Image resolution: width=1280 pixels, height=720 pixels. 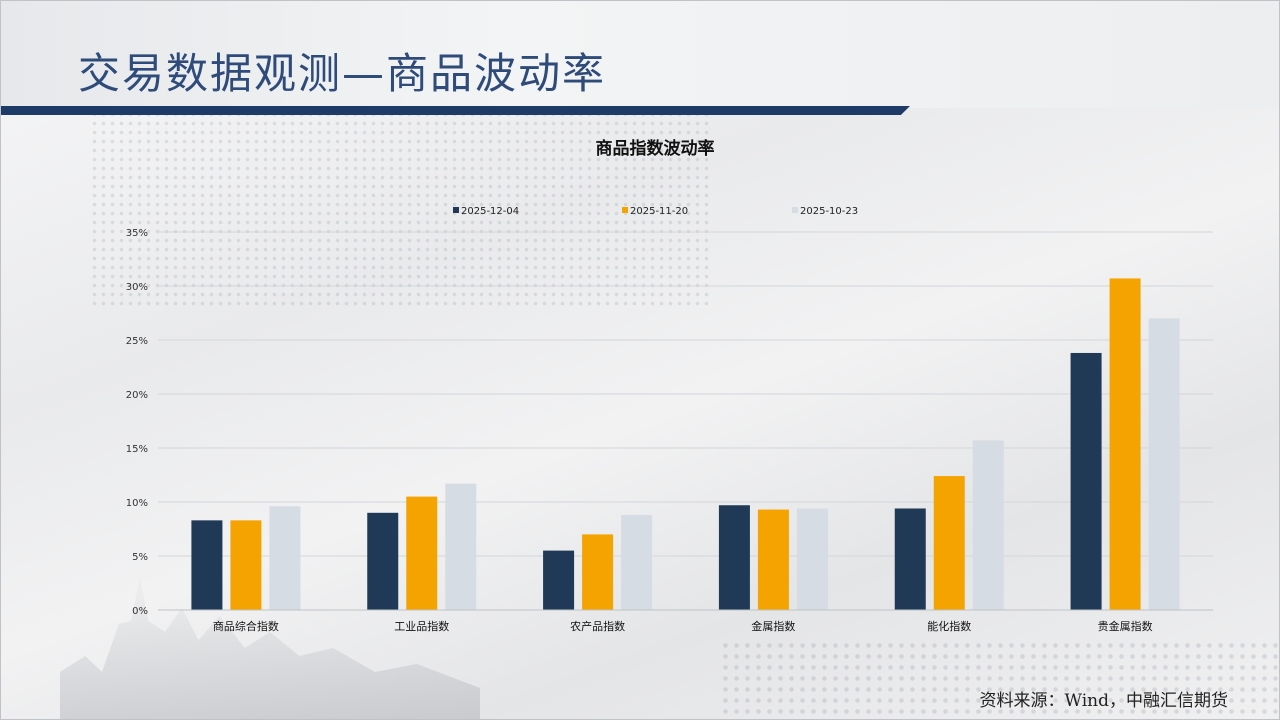 What do you see at coordinates (137, 233) in the screenshot?
I see `y-tick-label: 35%` at bounding box center [137, 233].